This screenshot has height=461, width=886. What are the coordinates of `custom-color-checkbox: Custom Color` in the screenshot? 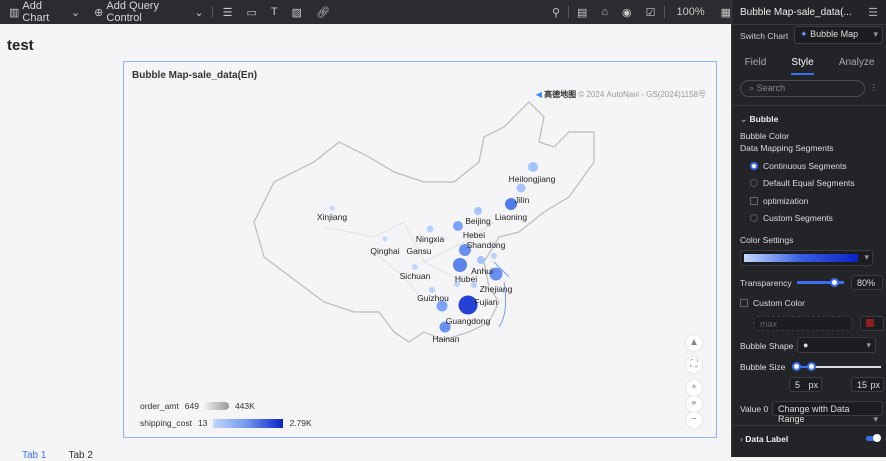 It's located at (772, 303).